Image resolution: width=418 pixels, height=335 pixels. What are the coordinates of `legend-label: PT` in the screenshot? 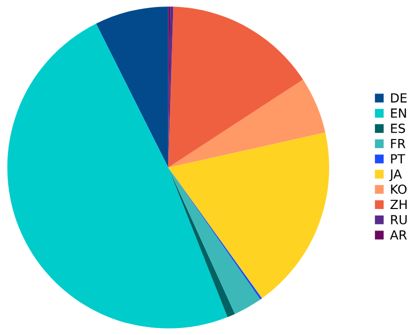 It's located at (398, 159).